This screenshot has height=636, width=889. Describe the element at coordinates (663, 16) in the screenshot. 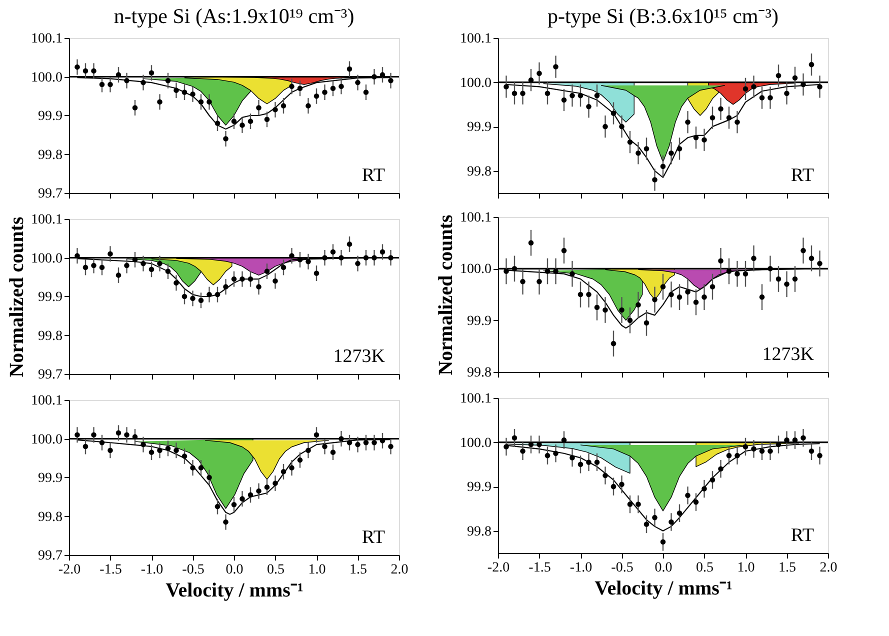

I see `chart-title: p-type Si (B:3.6x10¹⁵ cm⁻³)` at that location.